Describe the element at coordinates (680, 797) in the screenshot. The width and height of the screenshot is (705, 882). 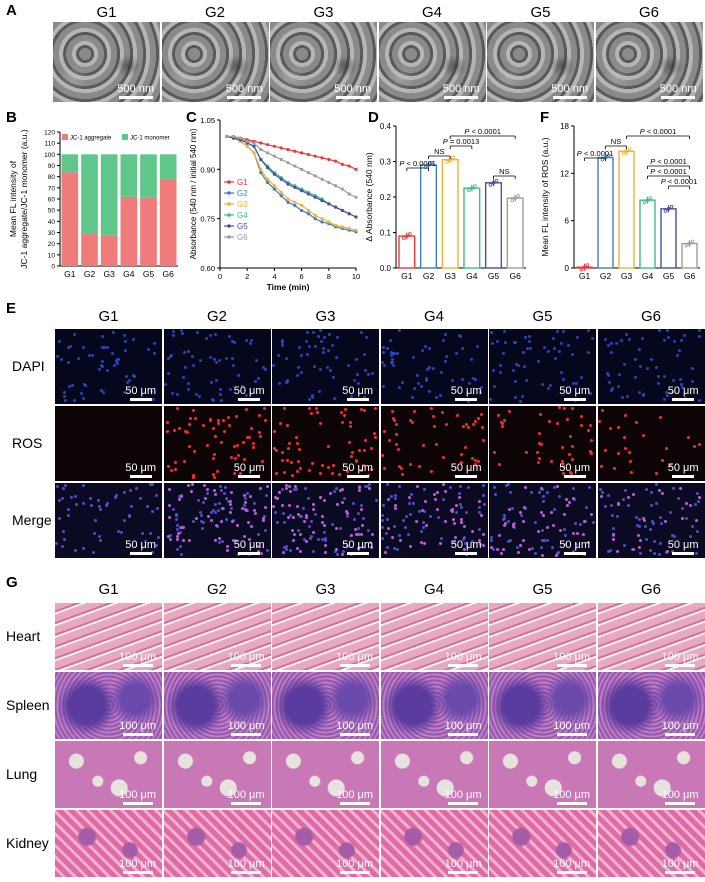
I see `scale-bar: 100 μm` at that location.